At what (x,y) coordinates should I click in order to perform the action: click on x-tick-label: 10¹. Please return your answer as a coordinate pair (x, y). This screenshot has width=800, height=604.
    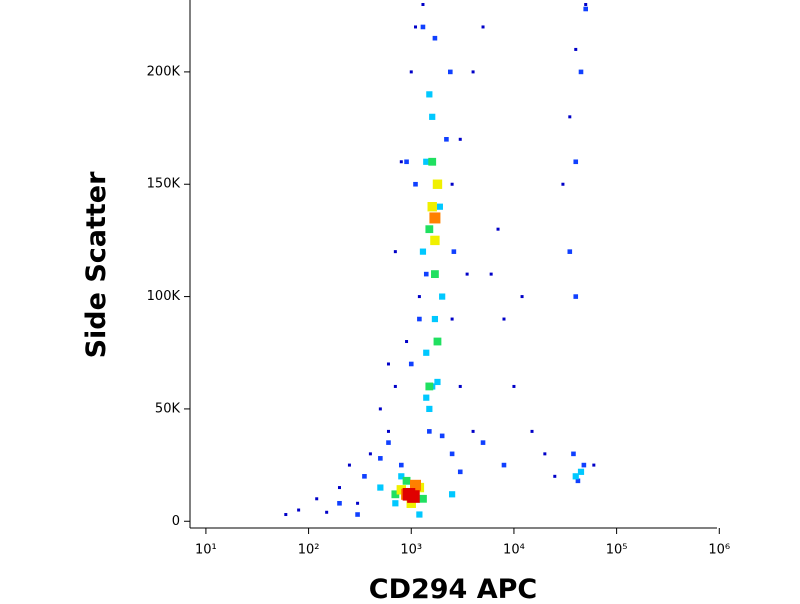
    Looking at the image, I should click on (206, 550).